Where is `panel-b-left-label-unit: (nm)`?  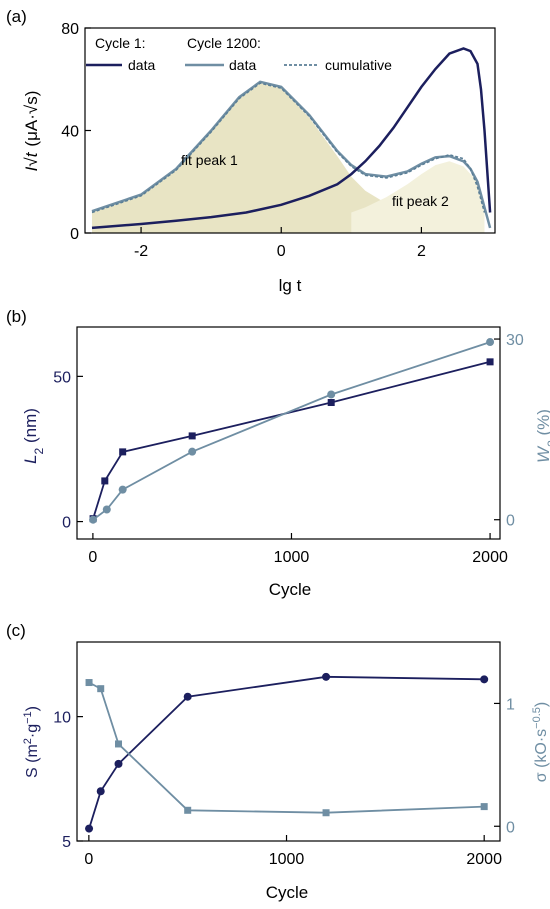 panel-b-left-label-unit: (nm) is located at coordinates (30, 428).